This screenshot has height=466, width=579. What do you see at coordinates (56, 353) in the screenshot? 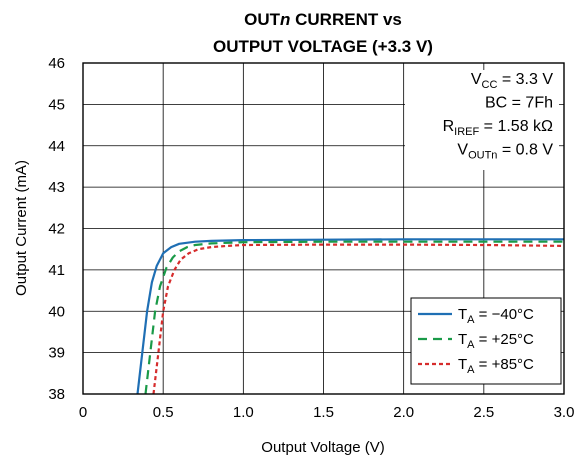
I see `y-tick-label: 39` at bounding box center [56, 353].